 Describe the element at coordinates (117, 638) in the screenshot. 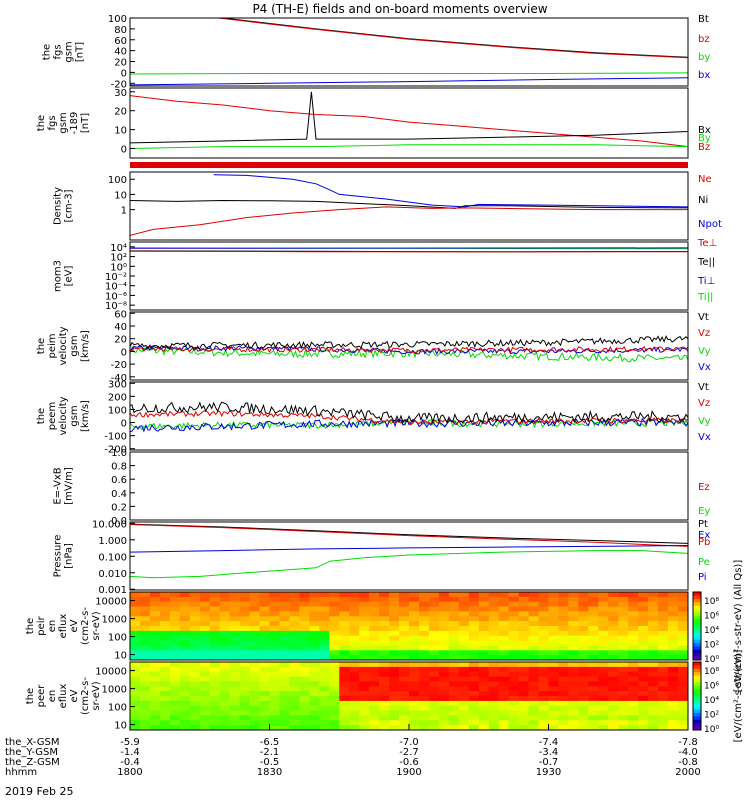

I see `ytick-label: 100` at that location.